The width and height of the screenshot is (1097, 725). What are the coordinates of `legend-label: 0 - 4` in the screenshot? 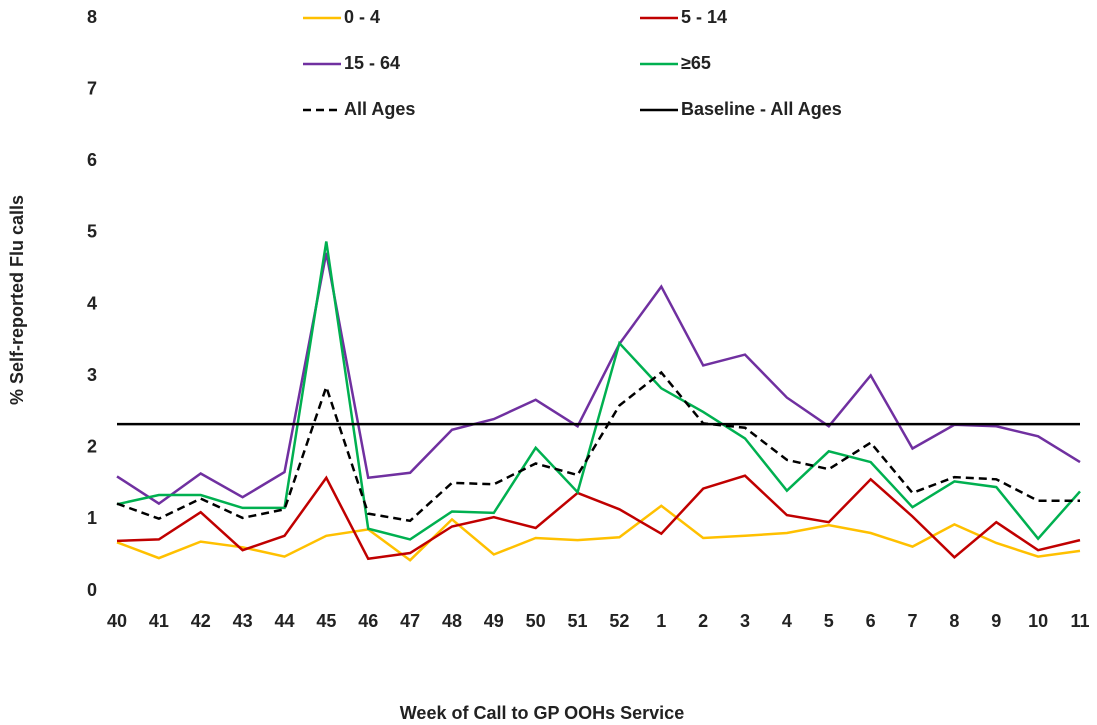 It's located at (362, 17).